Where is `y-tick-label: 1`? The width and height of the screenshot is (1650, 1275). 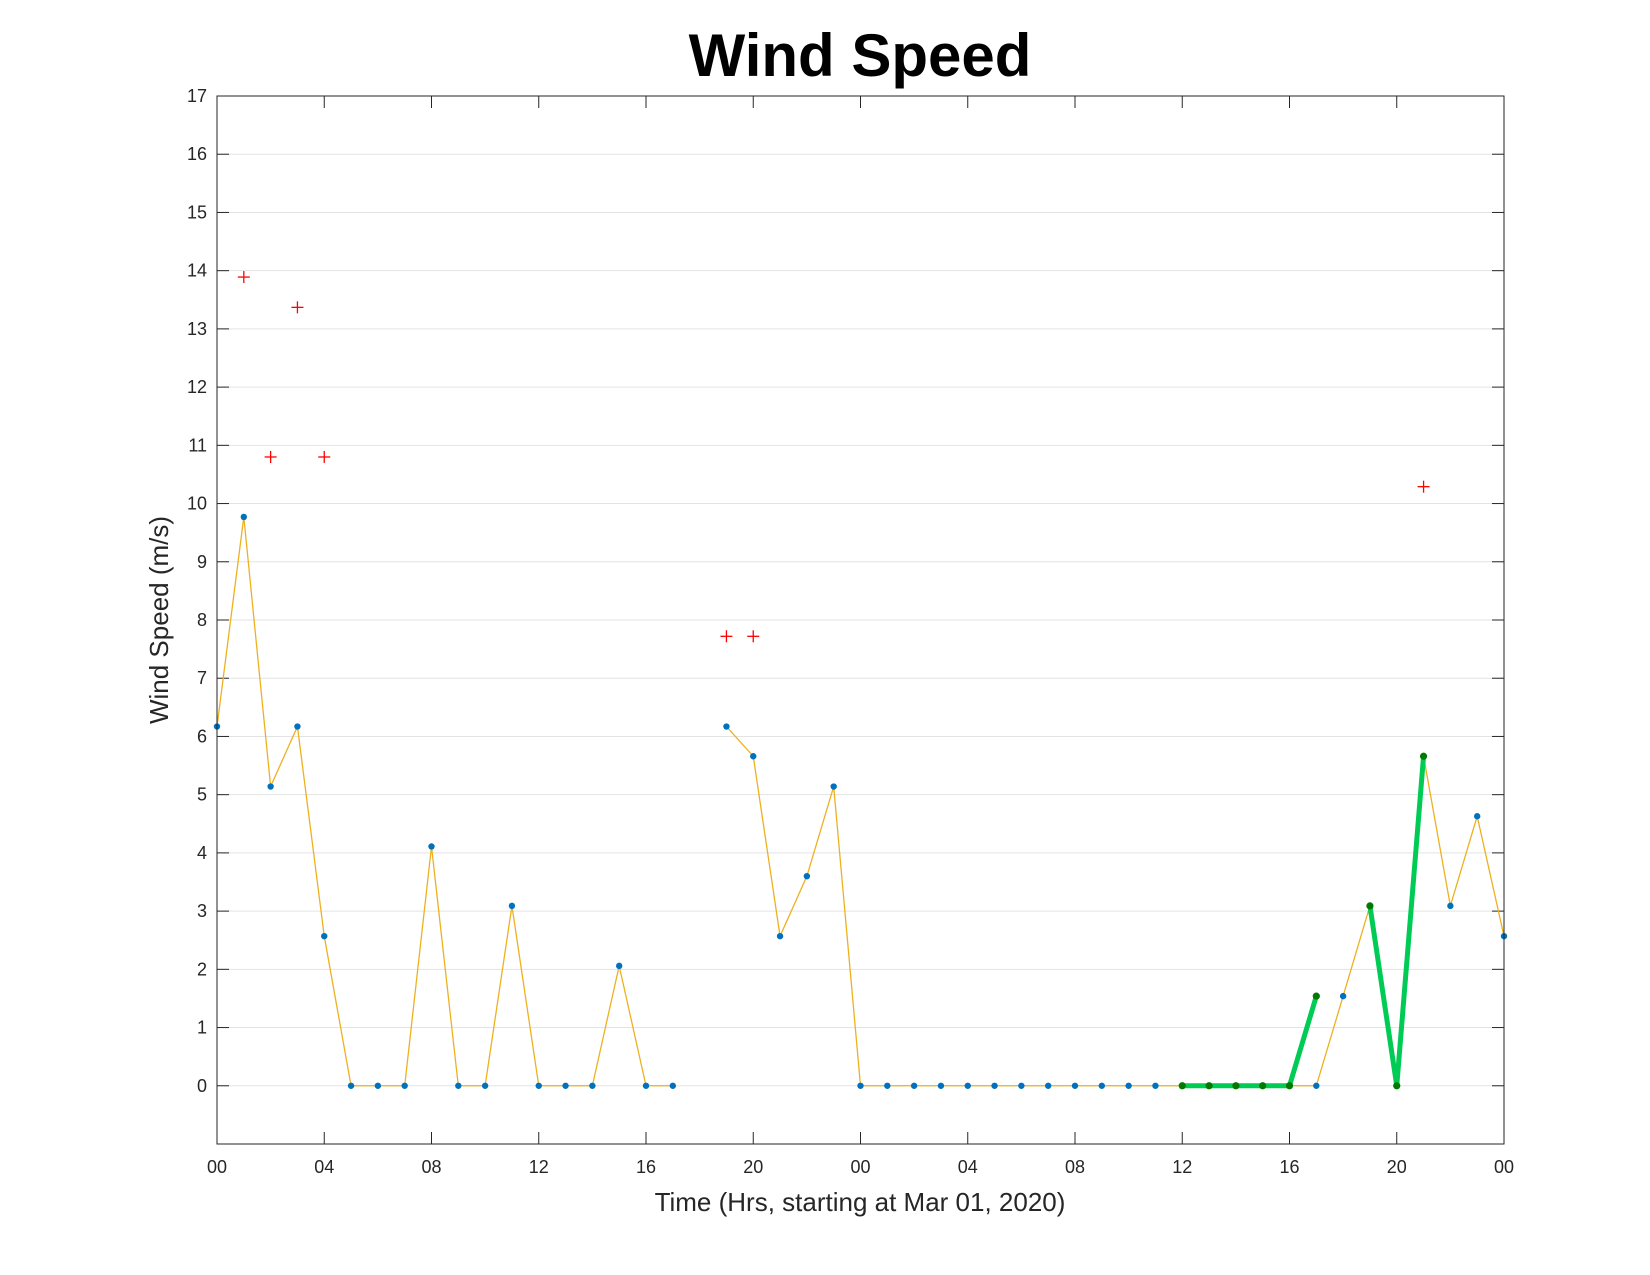 y-tick-label: 1 is located at coordinates (202, 1028).